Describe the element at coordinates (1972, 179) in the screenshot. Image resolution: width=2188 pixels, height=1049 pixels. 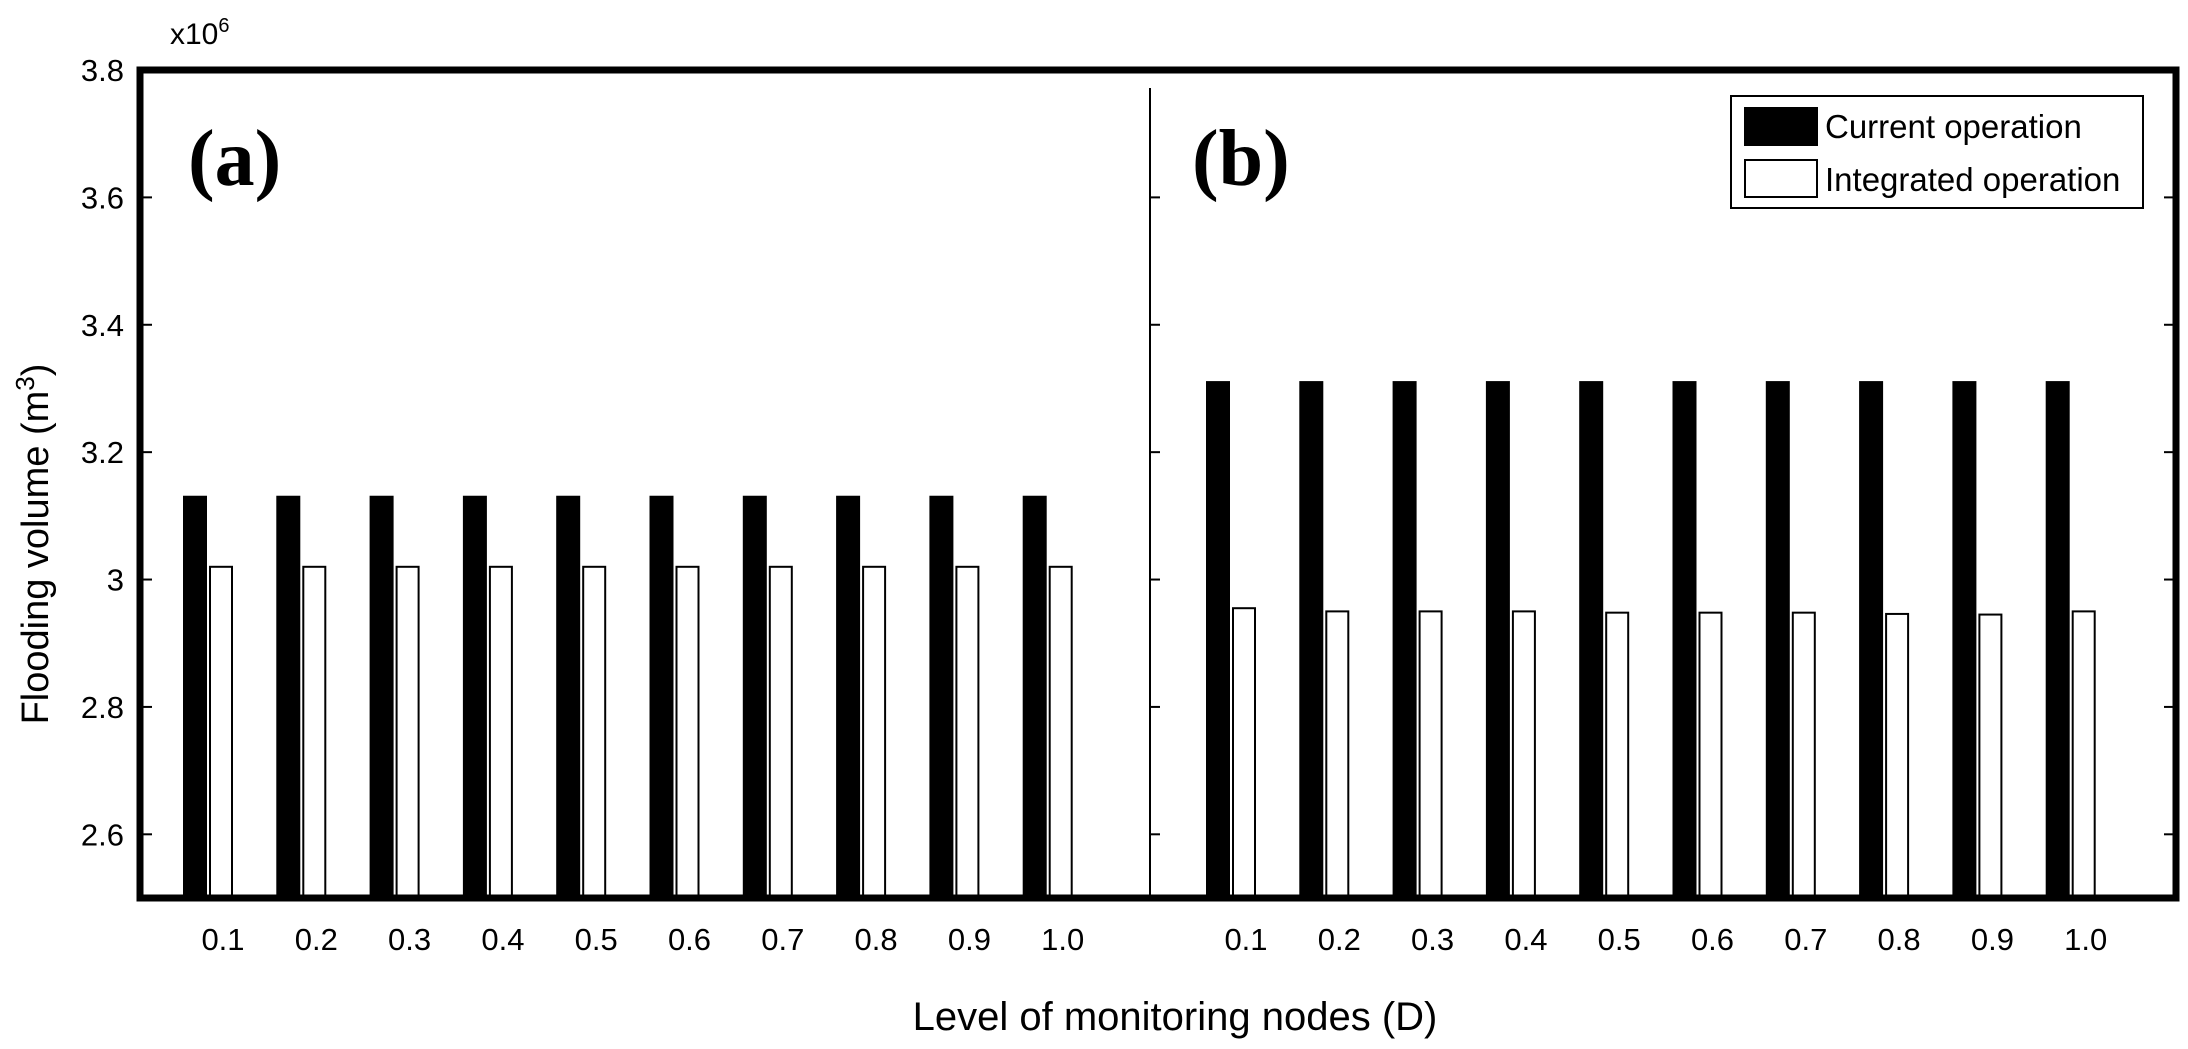
I see `legend-label-integrated: Integrated operation` at that location.